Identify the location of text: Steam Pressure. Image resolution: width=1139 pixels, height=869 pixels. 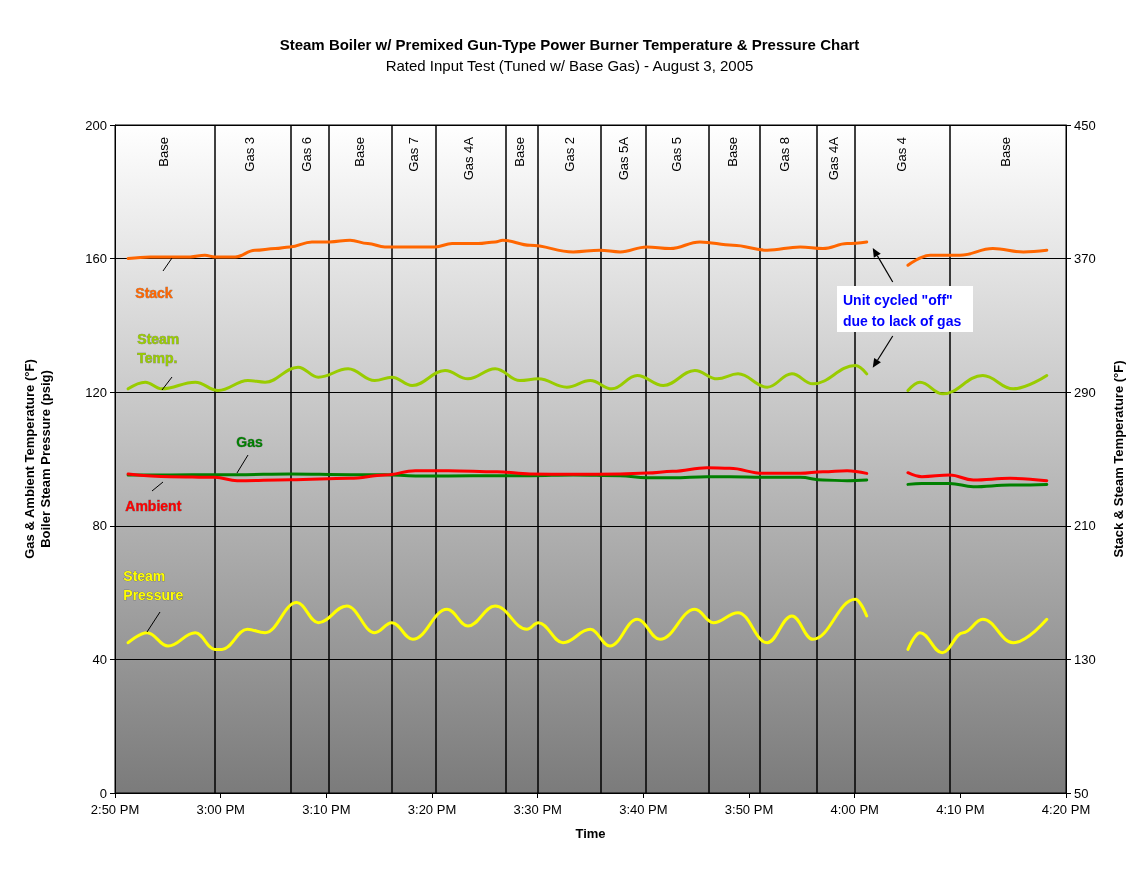
(153, 585).